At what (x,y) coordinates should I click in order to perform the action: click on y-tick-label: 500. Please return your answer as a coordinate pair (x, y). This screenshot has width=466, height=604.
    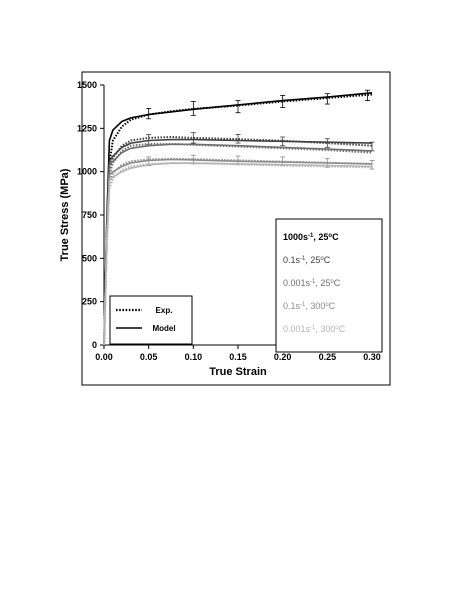
    Looking at the image, I should click on (89, 258).